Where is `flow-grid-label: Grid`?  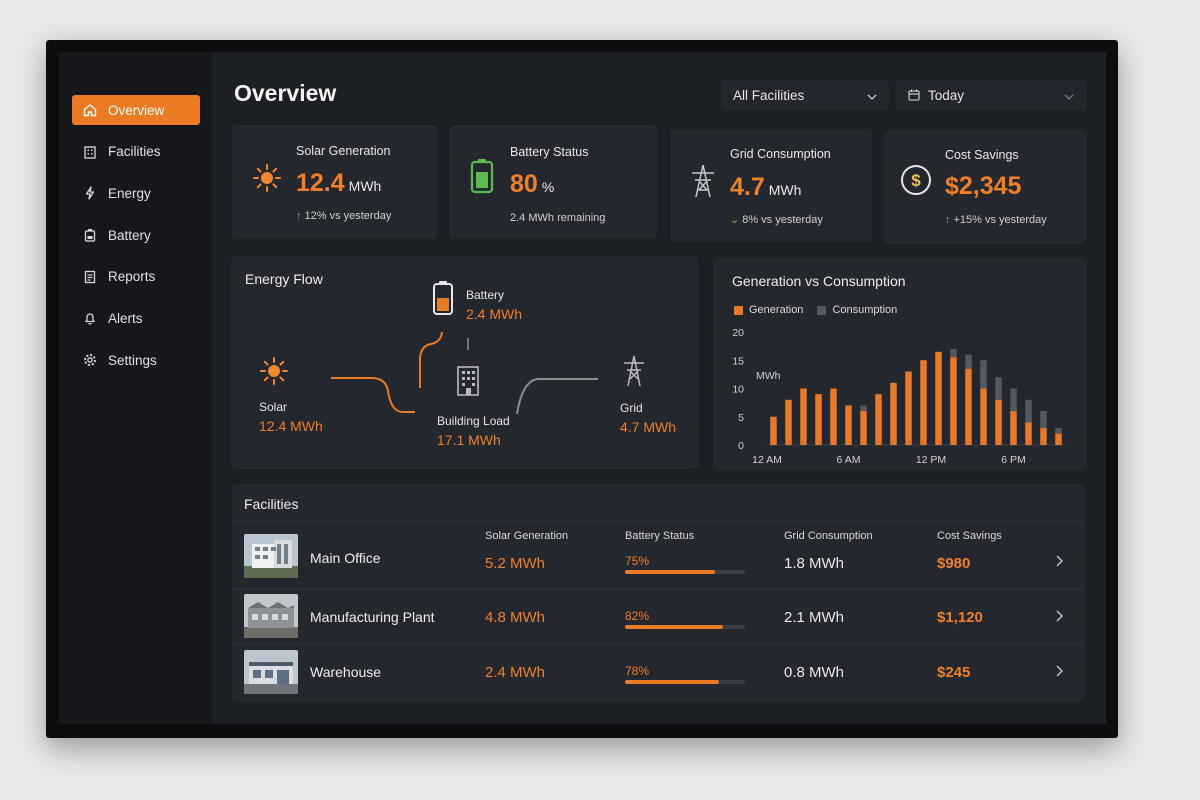 flow-grid-label: Grid is located at coordinates (631, 408).